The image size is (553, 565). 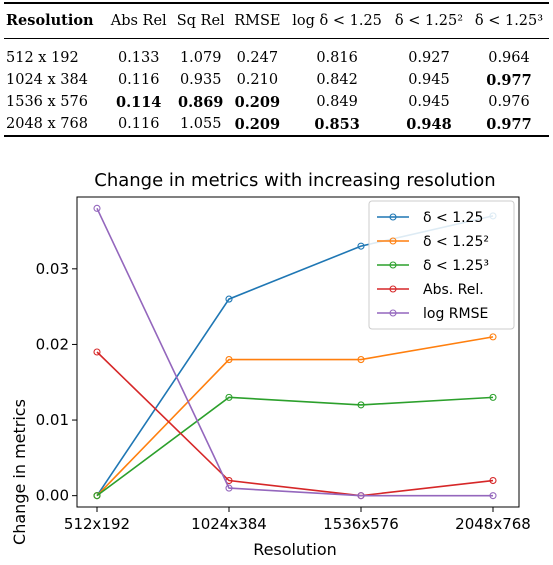 What do you see at coordinates (47, 124) in the screenshot?
I see `table-cell: 2048 x 768` at bounding box center [47, 124].